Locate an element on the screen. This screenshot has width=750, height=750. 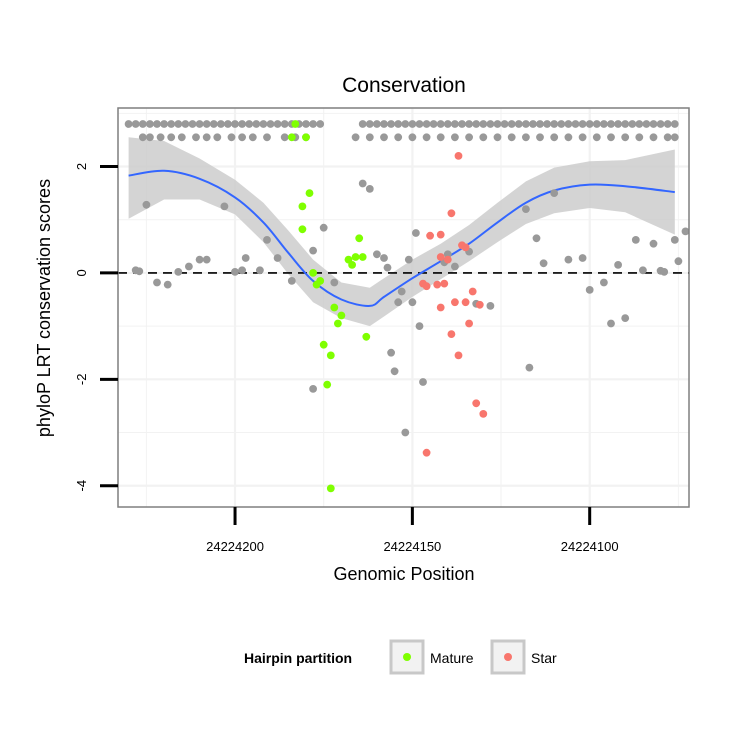
chart-title: Conservation is located at coordinates (404, 85).